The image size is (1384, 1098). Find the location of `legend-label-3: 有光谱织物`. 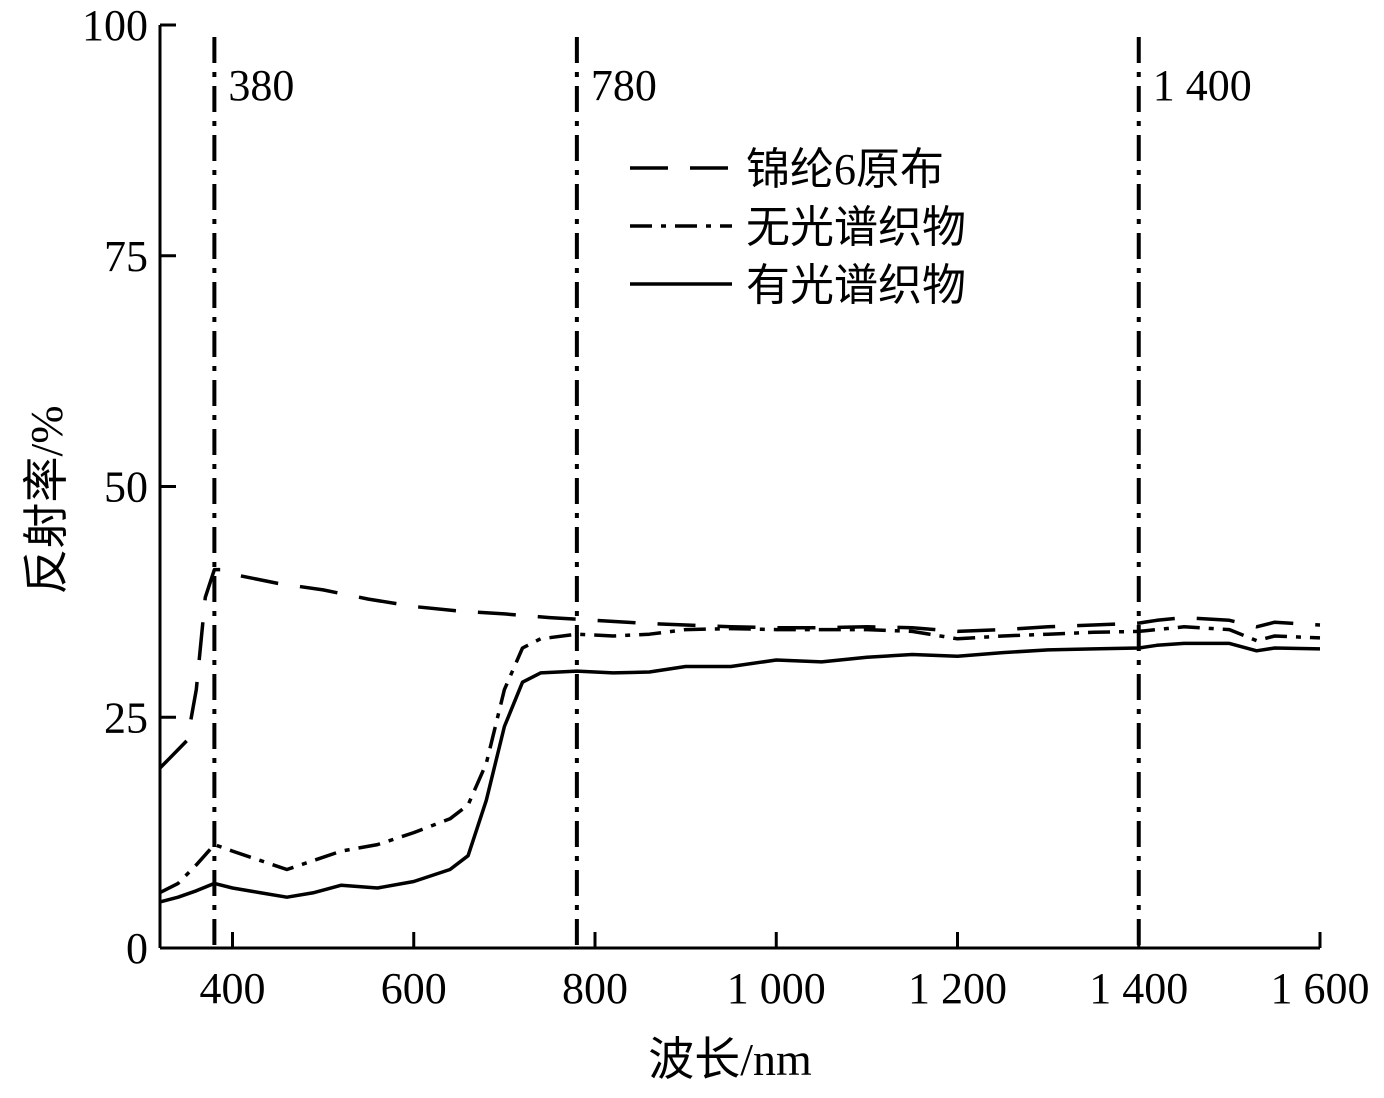

legend-label-3: 有光谱织物 is located at coordinates (856, 285).